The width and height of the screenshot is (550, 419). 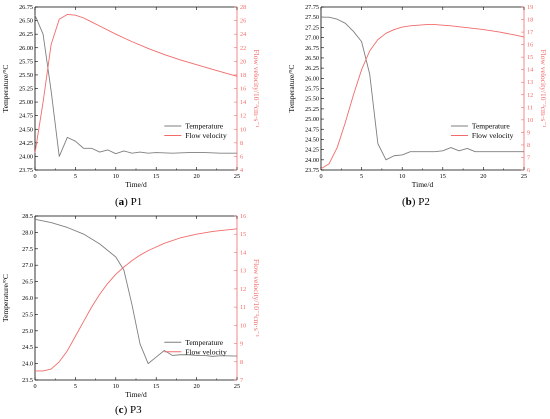 I want to click on panel-caption: (c) P3, so click(x=128, y=410).